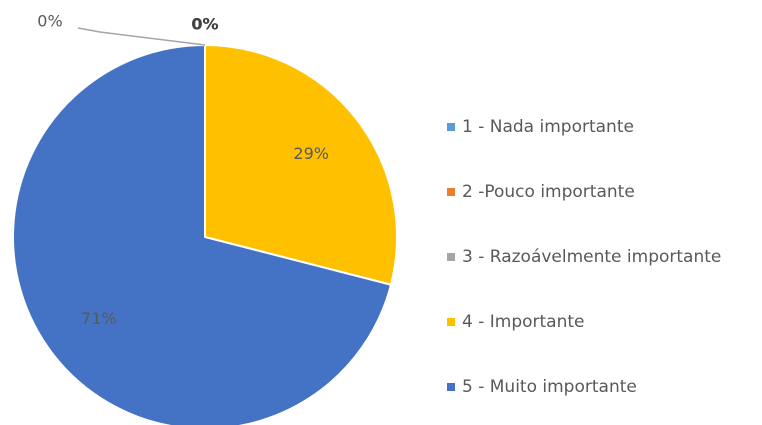 This screenshot has width=762, height=425. Describe the element at coordinates (549, 387) in the screenshot. I see `legend-label: 5 - Muito importante` at that location.